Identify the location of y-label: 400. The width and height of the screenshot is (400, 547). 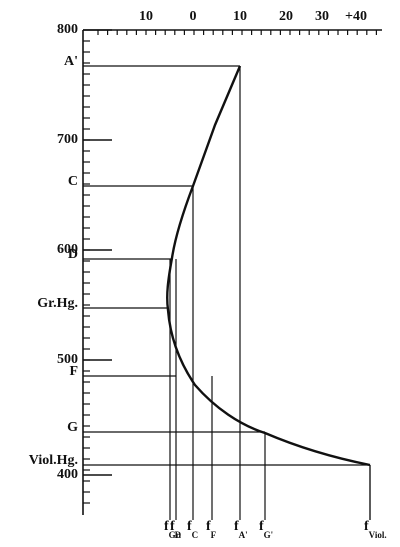
(67, 474).